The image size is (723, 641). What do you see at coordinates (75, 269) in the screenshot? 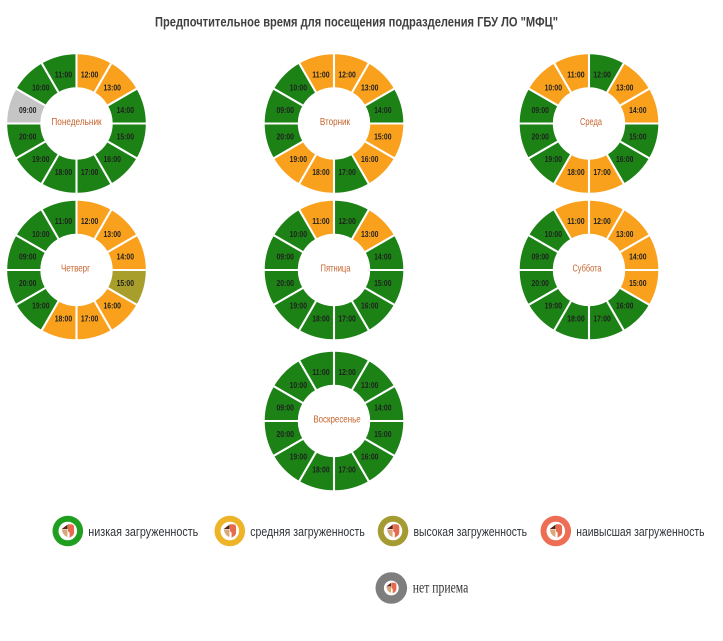
I see `svg-text: Четверг` at bounding box center [75, 269].